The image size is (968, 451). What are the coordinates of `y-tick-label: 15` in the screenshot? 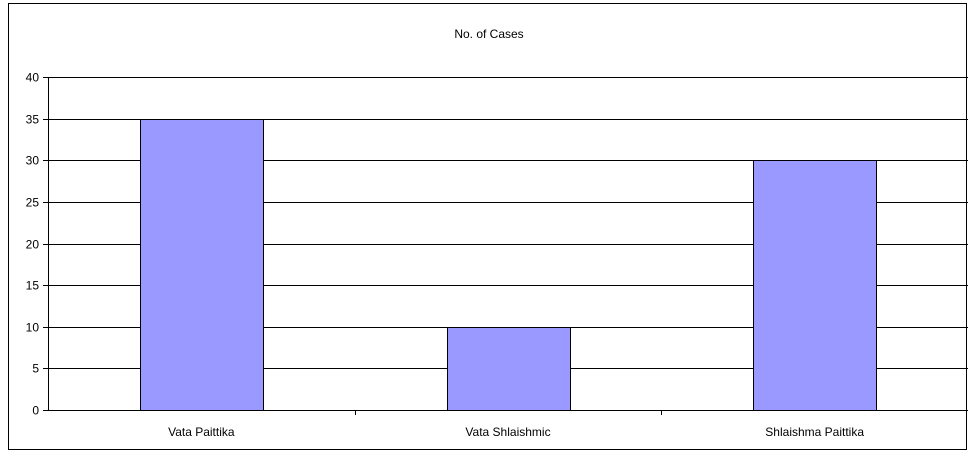 It's located at (33, 286).